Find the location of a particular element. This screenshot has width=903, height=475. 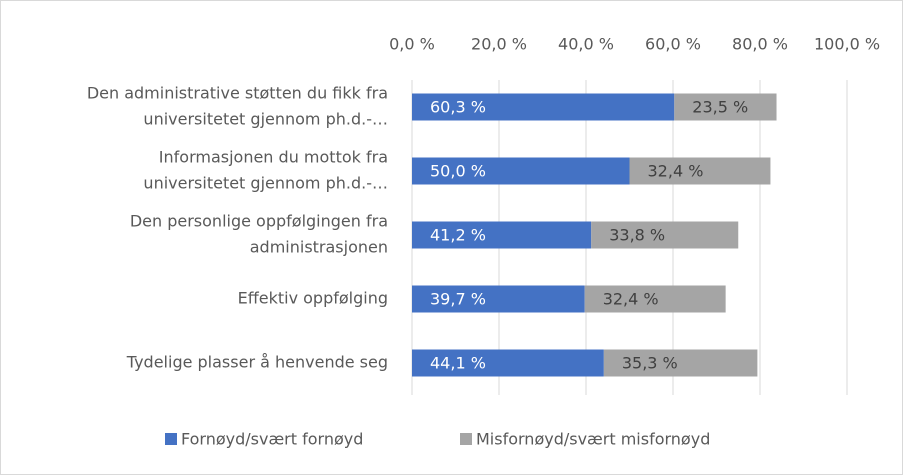

value-label: 44,1 % is located at coordinates (458, 363).